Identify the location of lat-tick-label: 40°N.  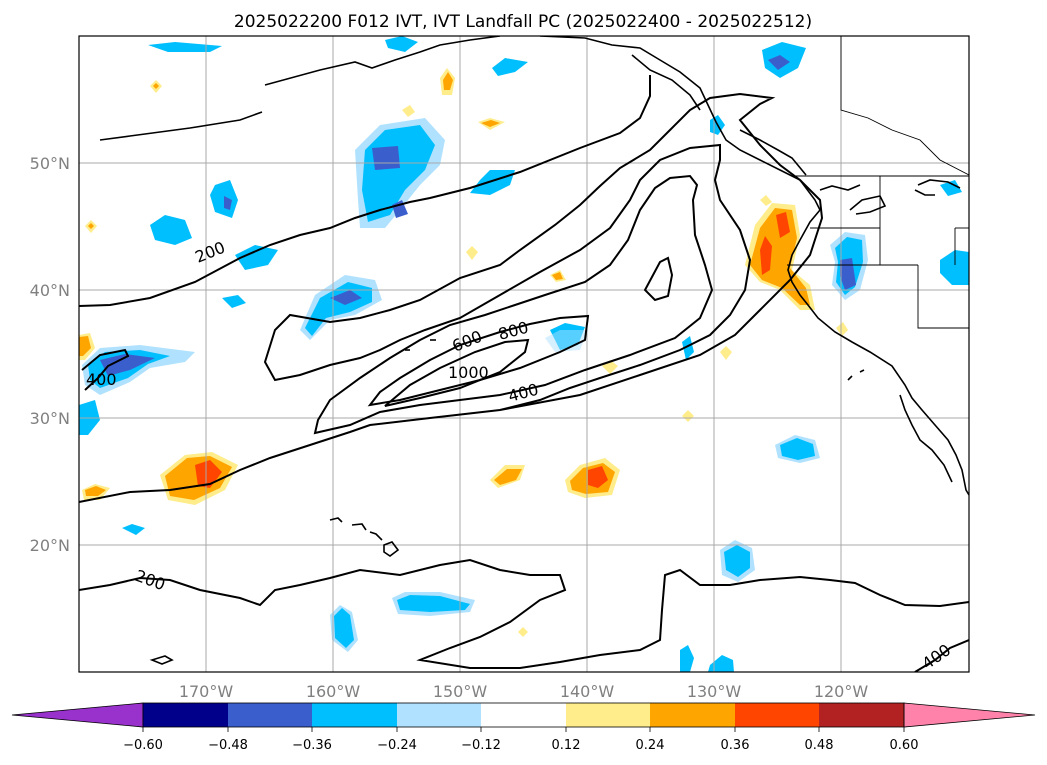
(50, 290).